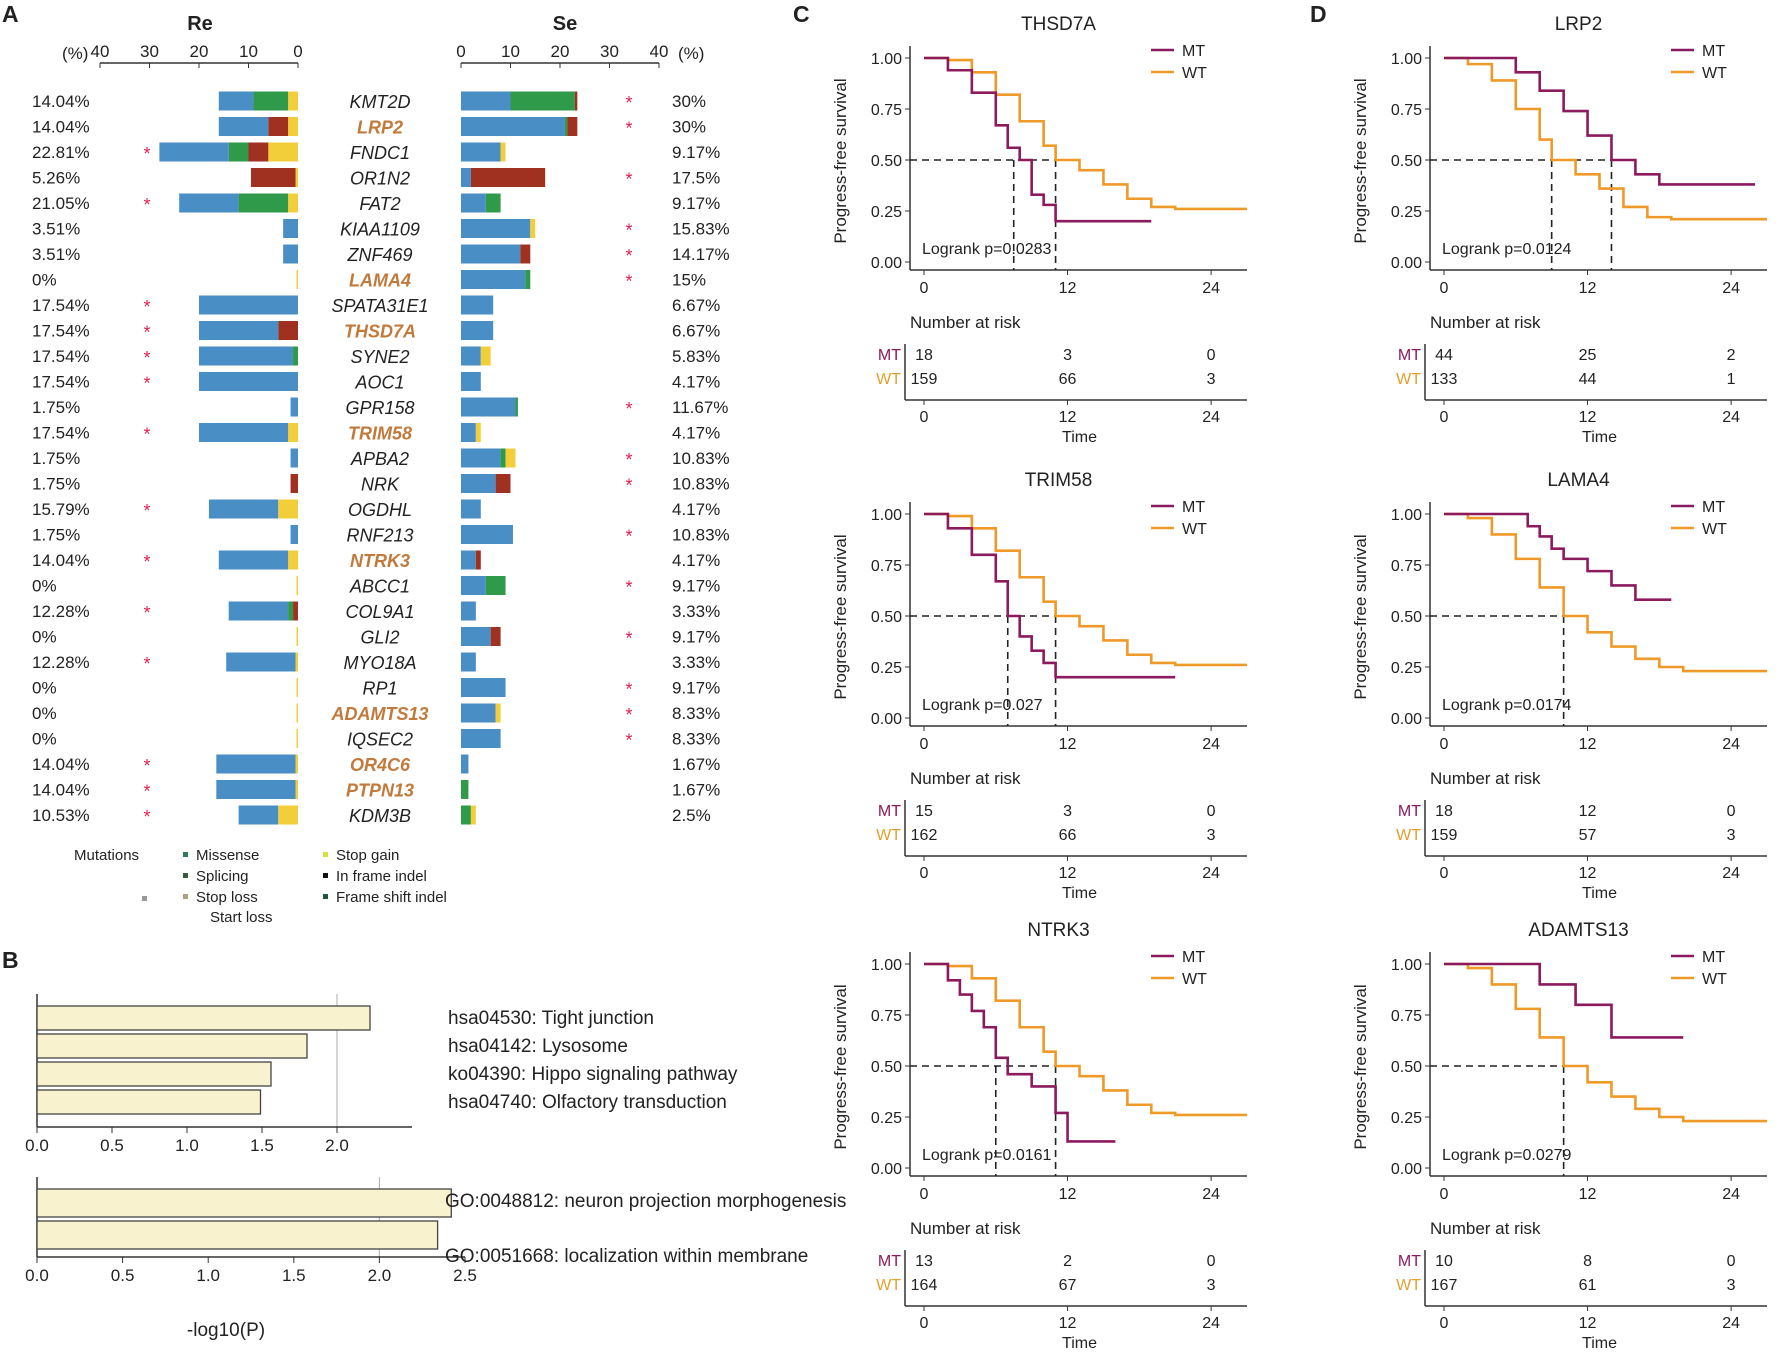 The width and height of the screenshot is (1789, 1352). Describe the element at coordinates (587, 1102) in the screenshot. I see `kegg-term-label: hsa04740: Olfactory transduction` at that location.